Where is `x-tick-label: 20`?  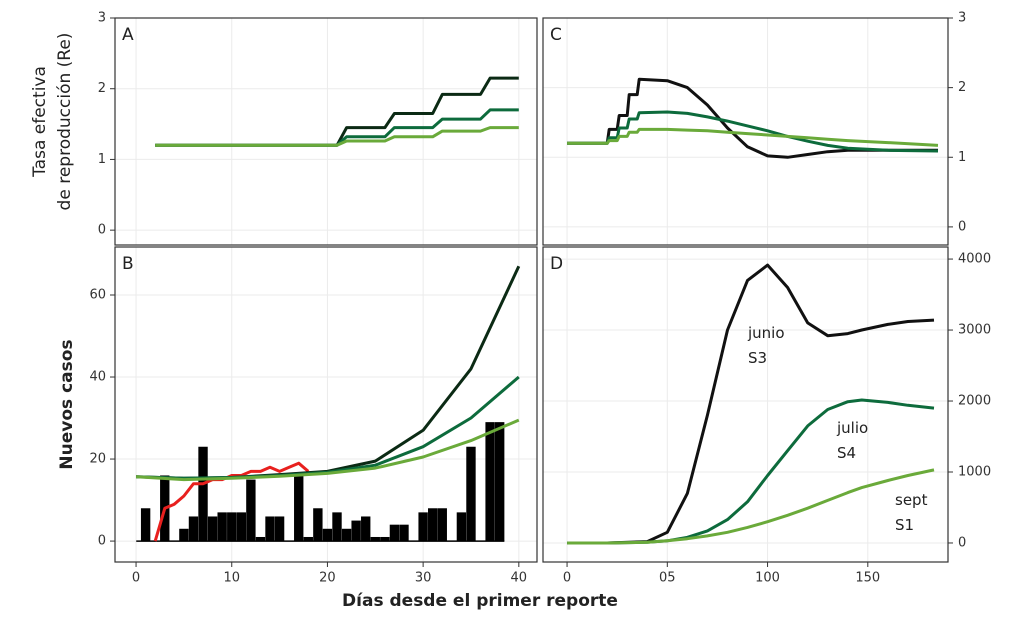
x-tick-label: 20 is located at coordinates (327, 578).